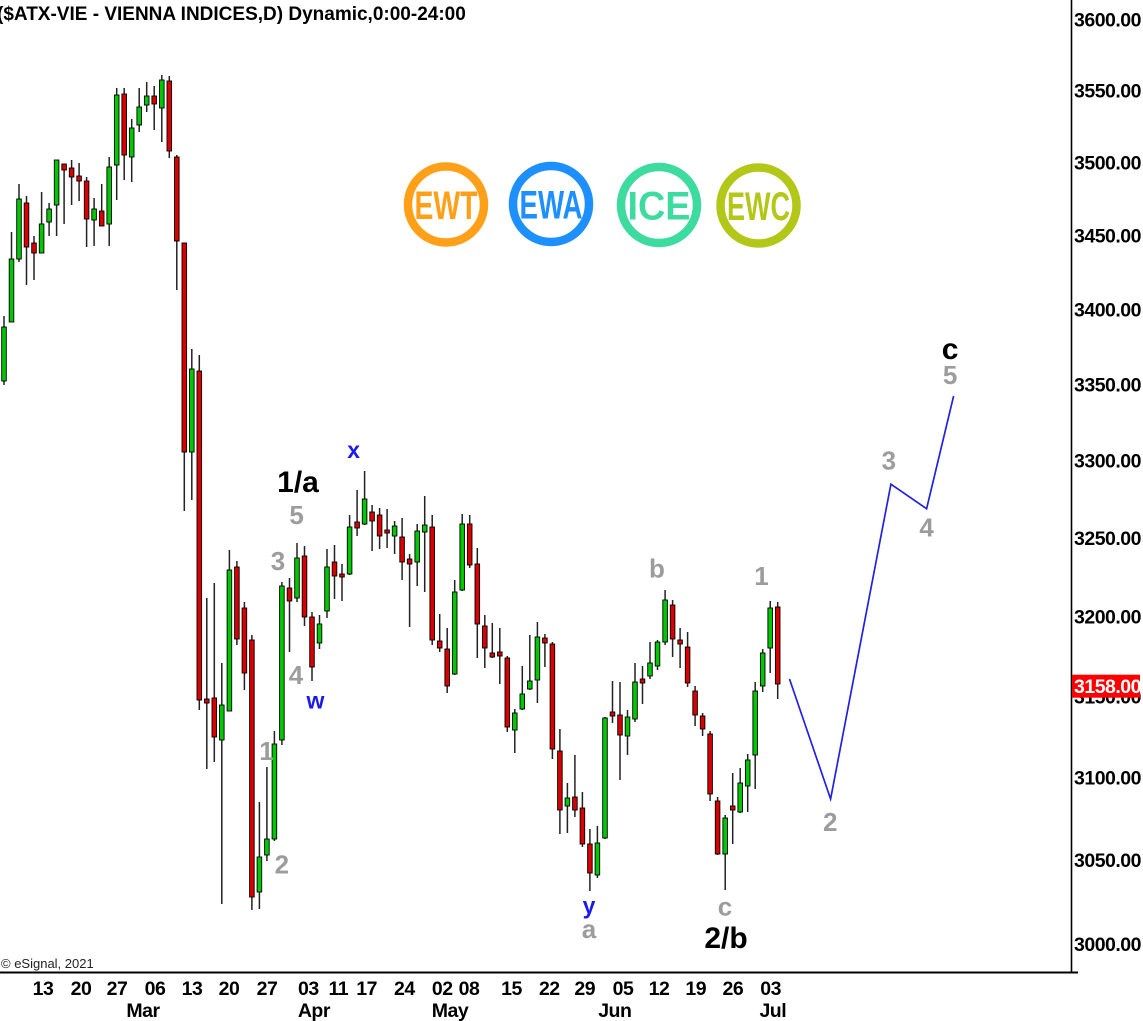 The width and height of the screenshot is (1143, 1021). What do you see at coordinates (1108, 163) in the screenshot?
I see `svg-text: 3500.00` at bounding box center [1108, 163].